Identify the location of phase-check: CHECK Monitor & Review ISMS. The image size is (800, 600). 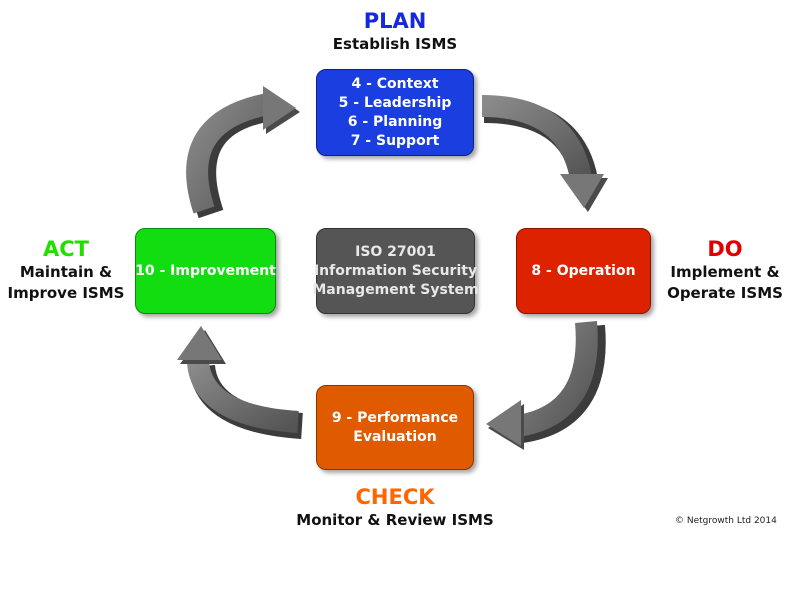
(395, 507).